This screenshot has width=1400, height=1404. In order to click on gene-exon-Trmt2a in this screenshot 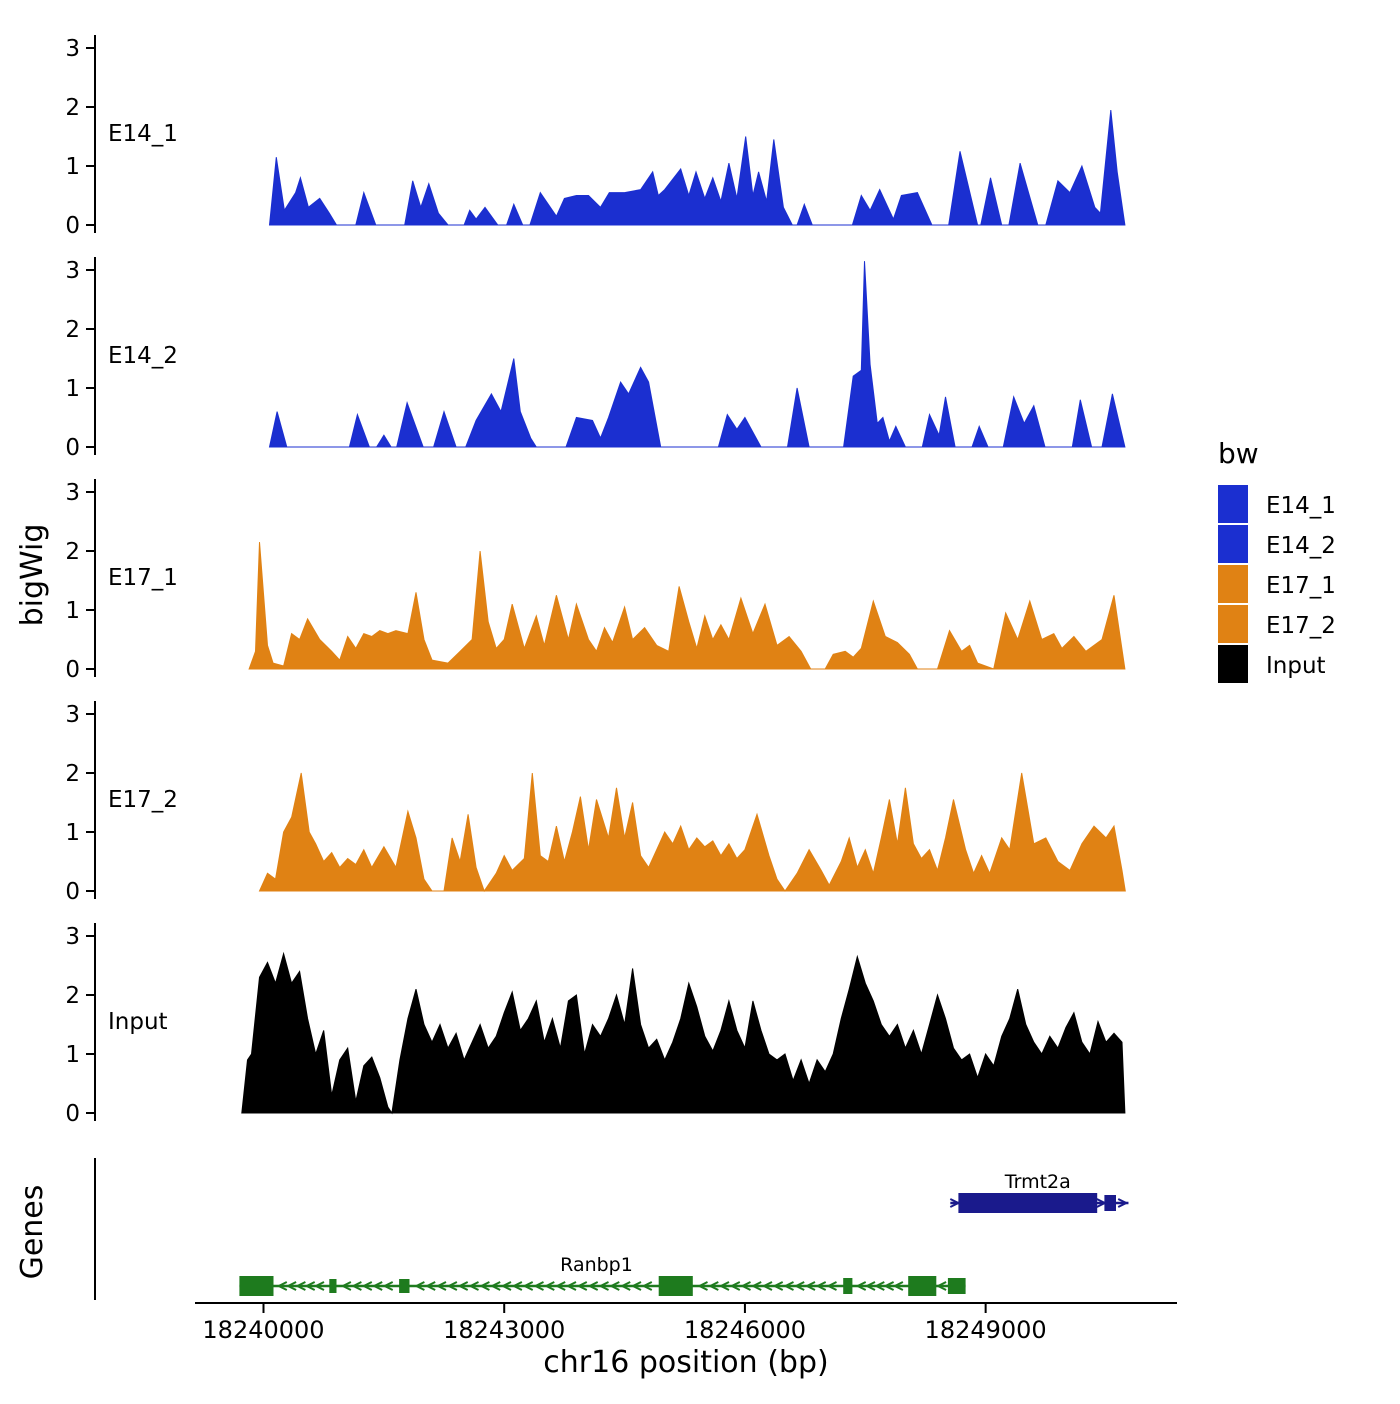, I will do `click(1110, 1203)`.